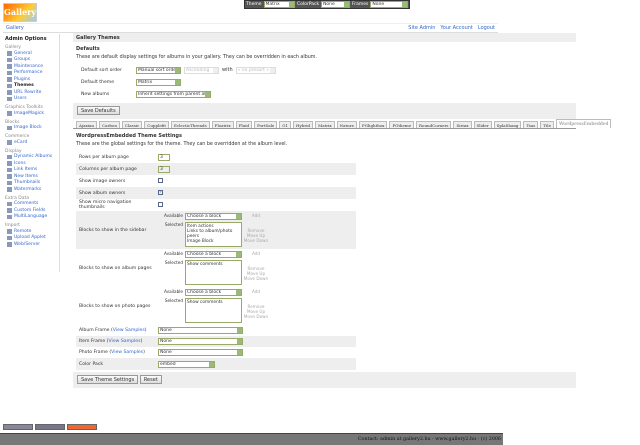  What do you see at coordinates (132, 124) in the screenshot?
I see `tab-classic: Classic` at bounding box center [132, 124].